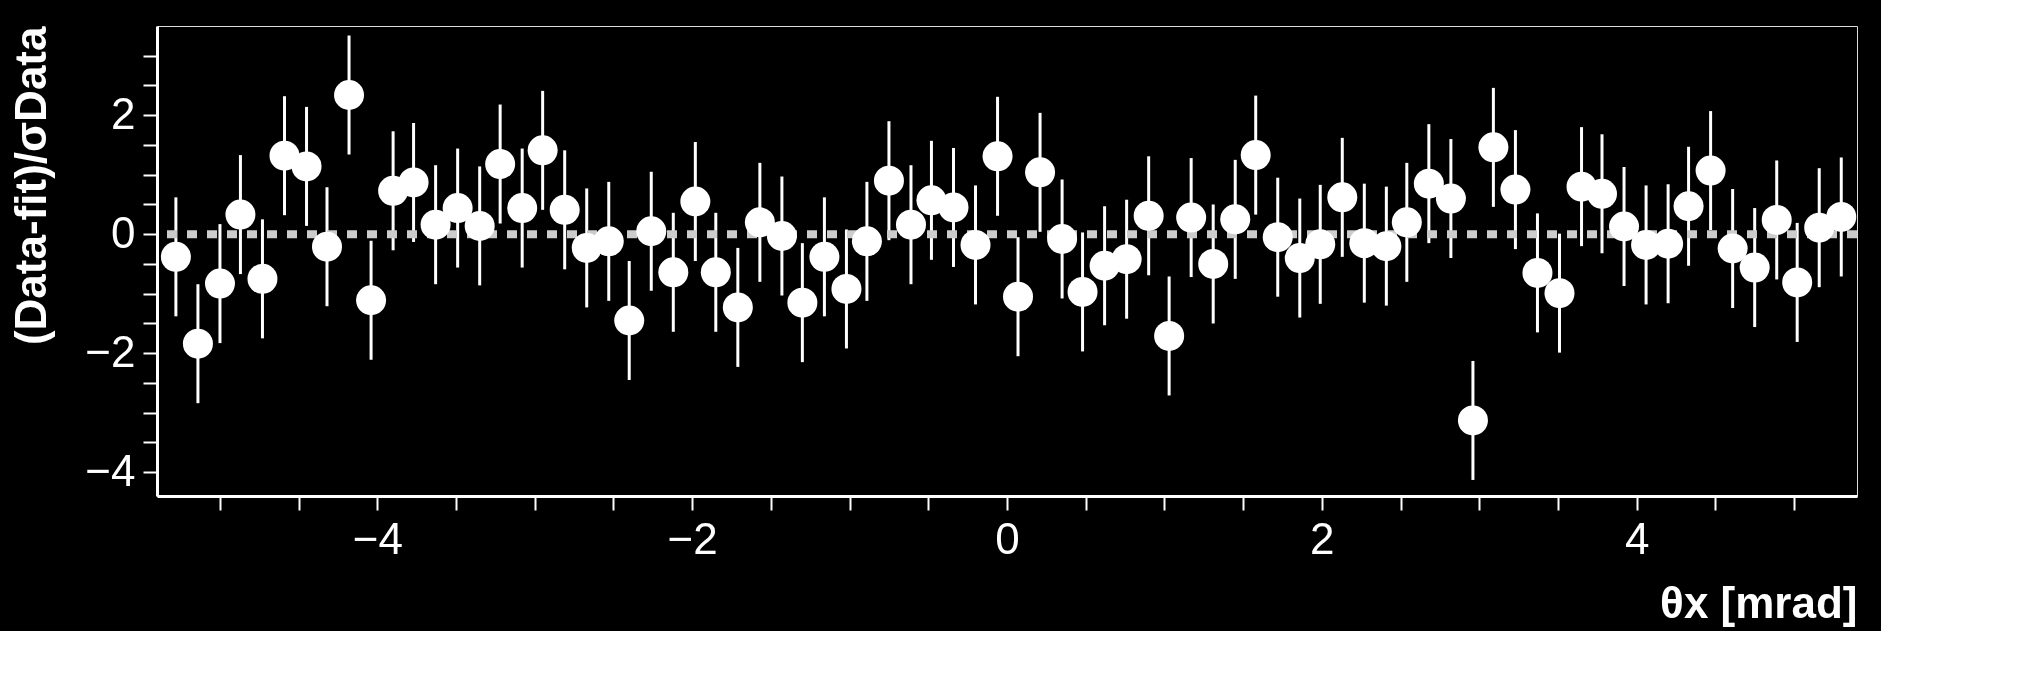  Describe the element at coordinates (31, 185) in the screenshot. I see `y-axis-title: (Data-fit)/σData` at that location.